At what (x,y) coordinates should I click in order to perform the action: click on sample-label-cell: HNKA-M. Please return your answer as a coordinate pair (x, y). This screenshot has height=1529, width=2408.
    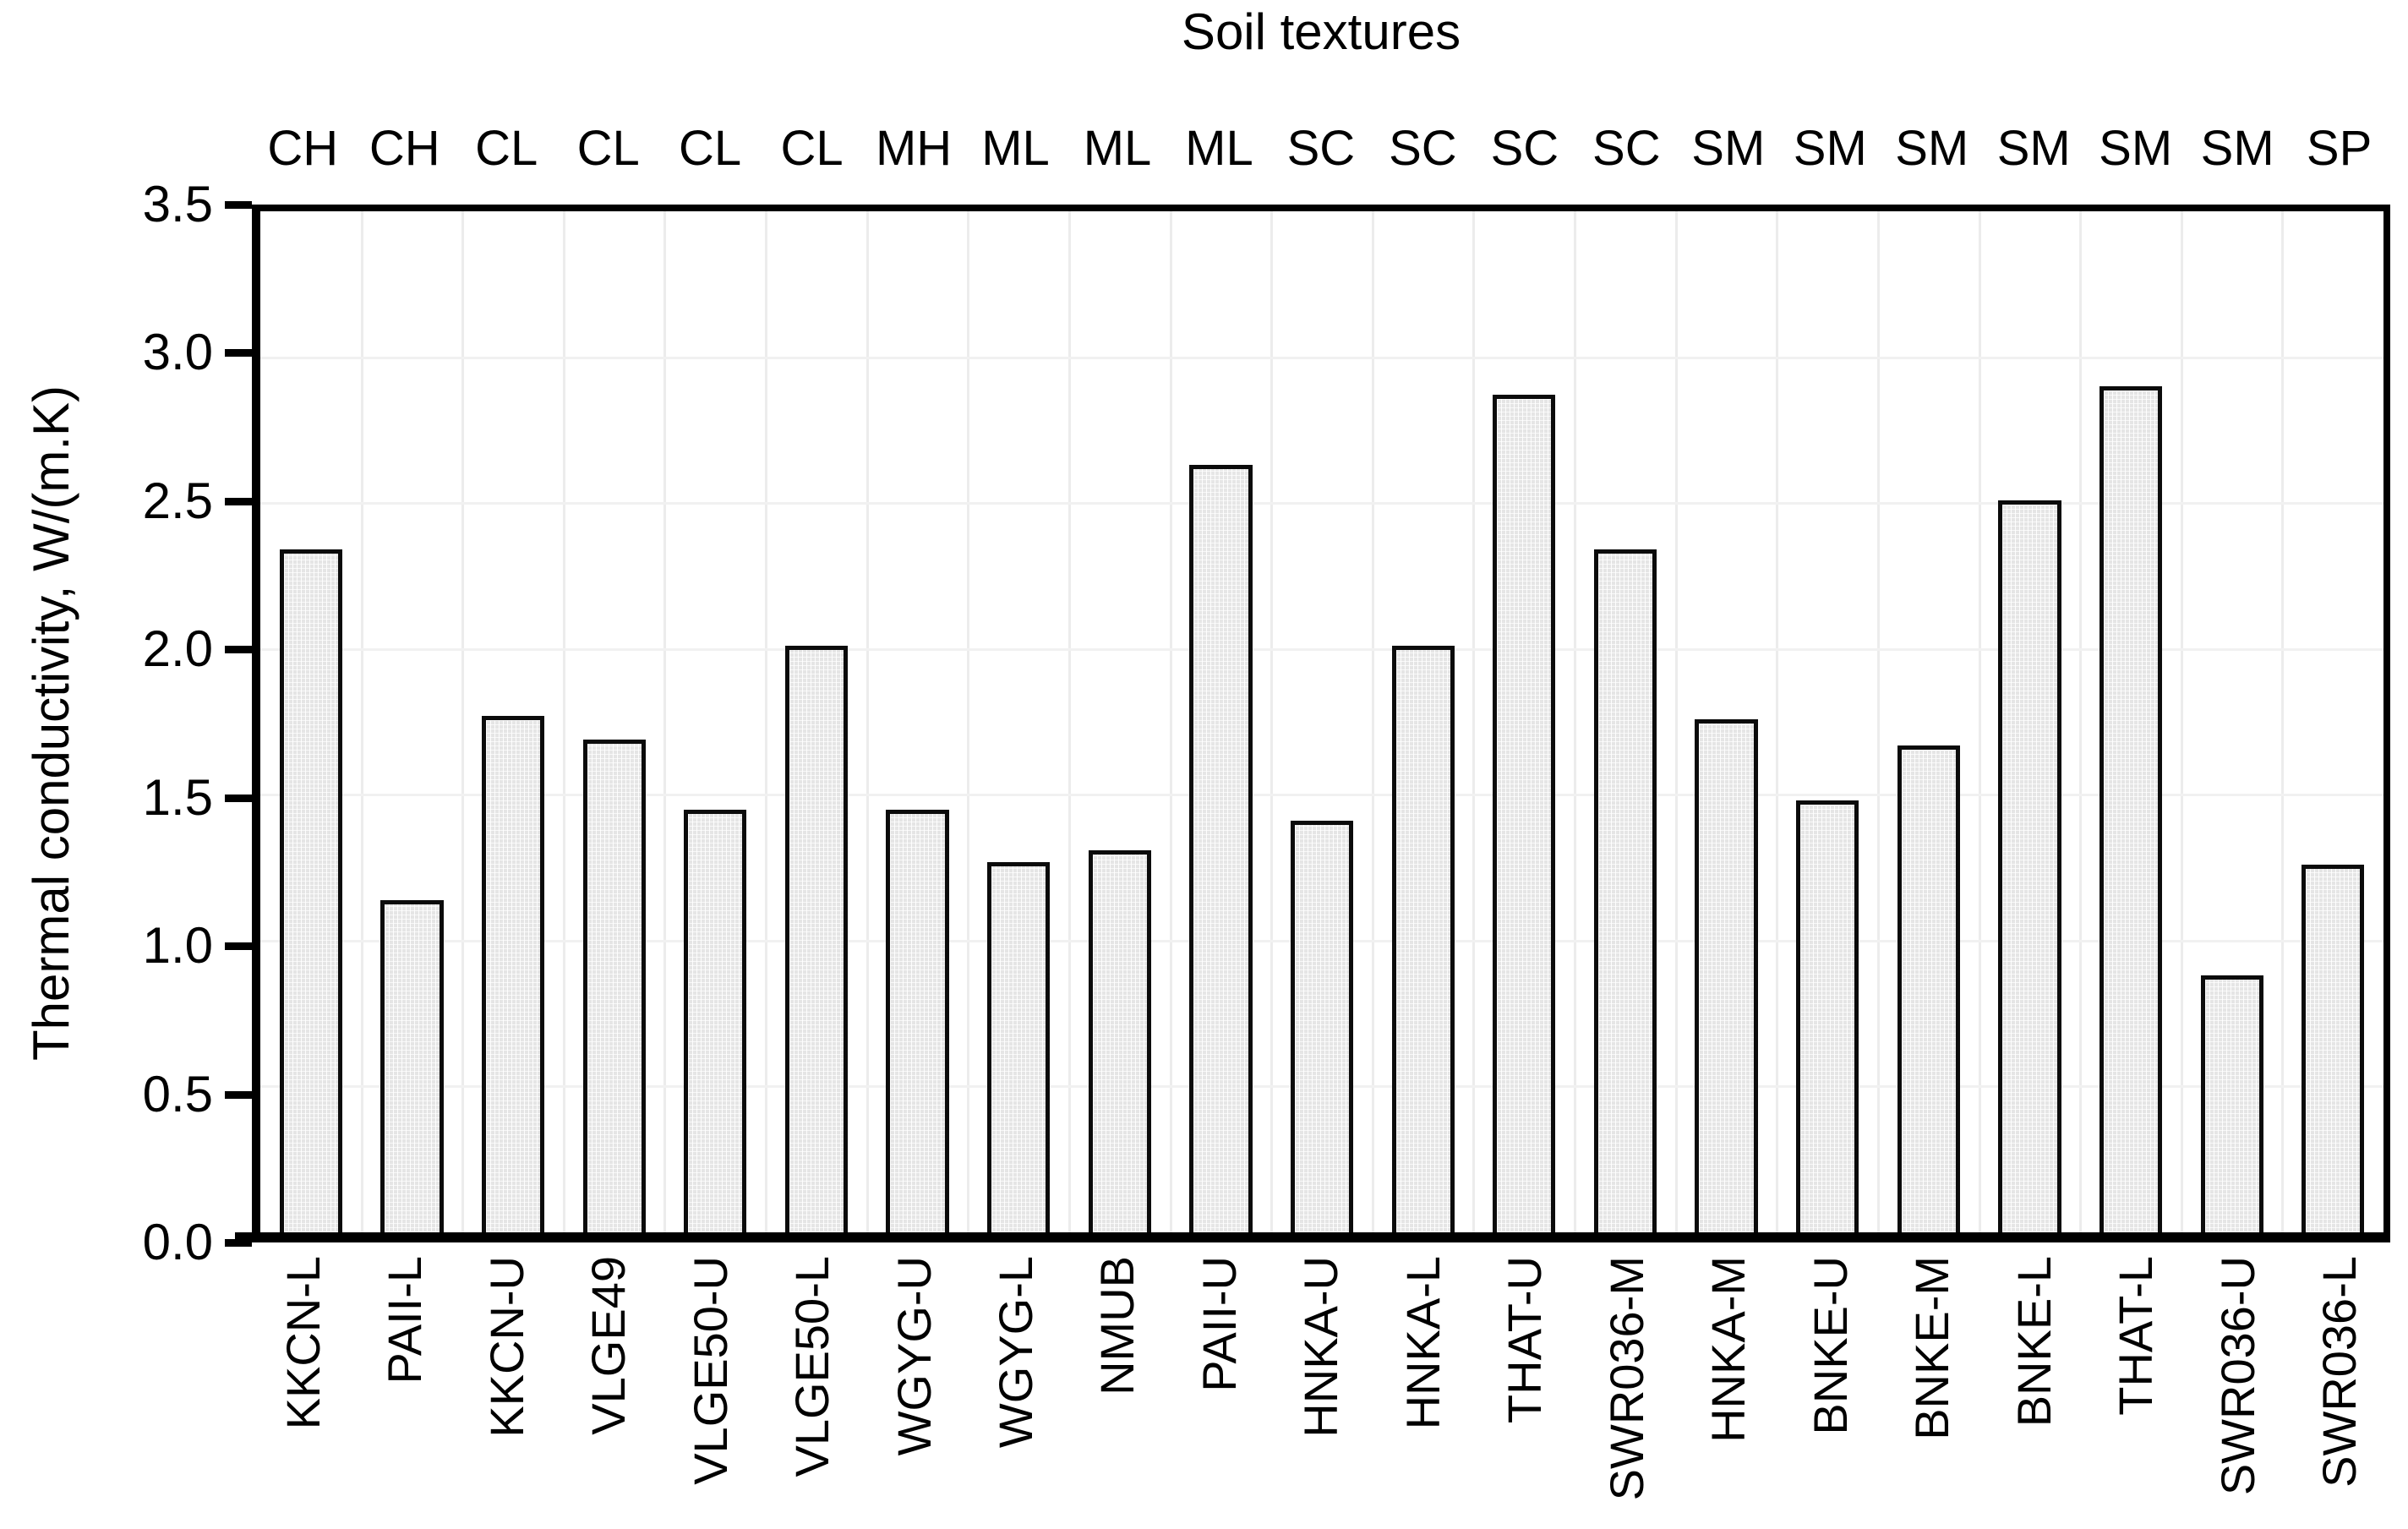
    Looking at the image, I should click on (1729, 1391).